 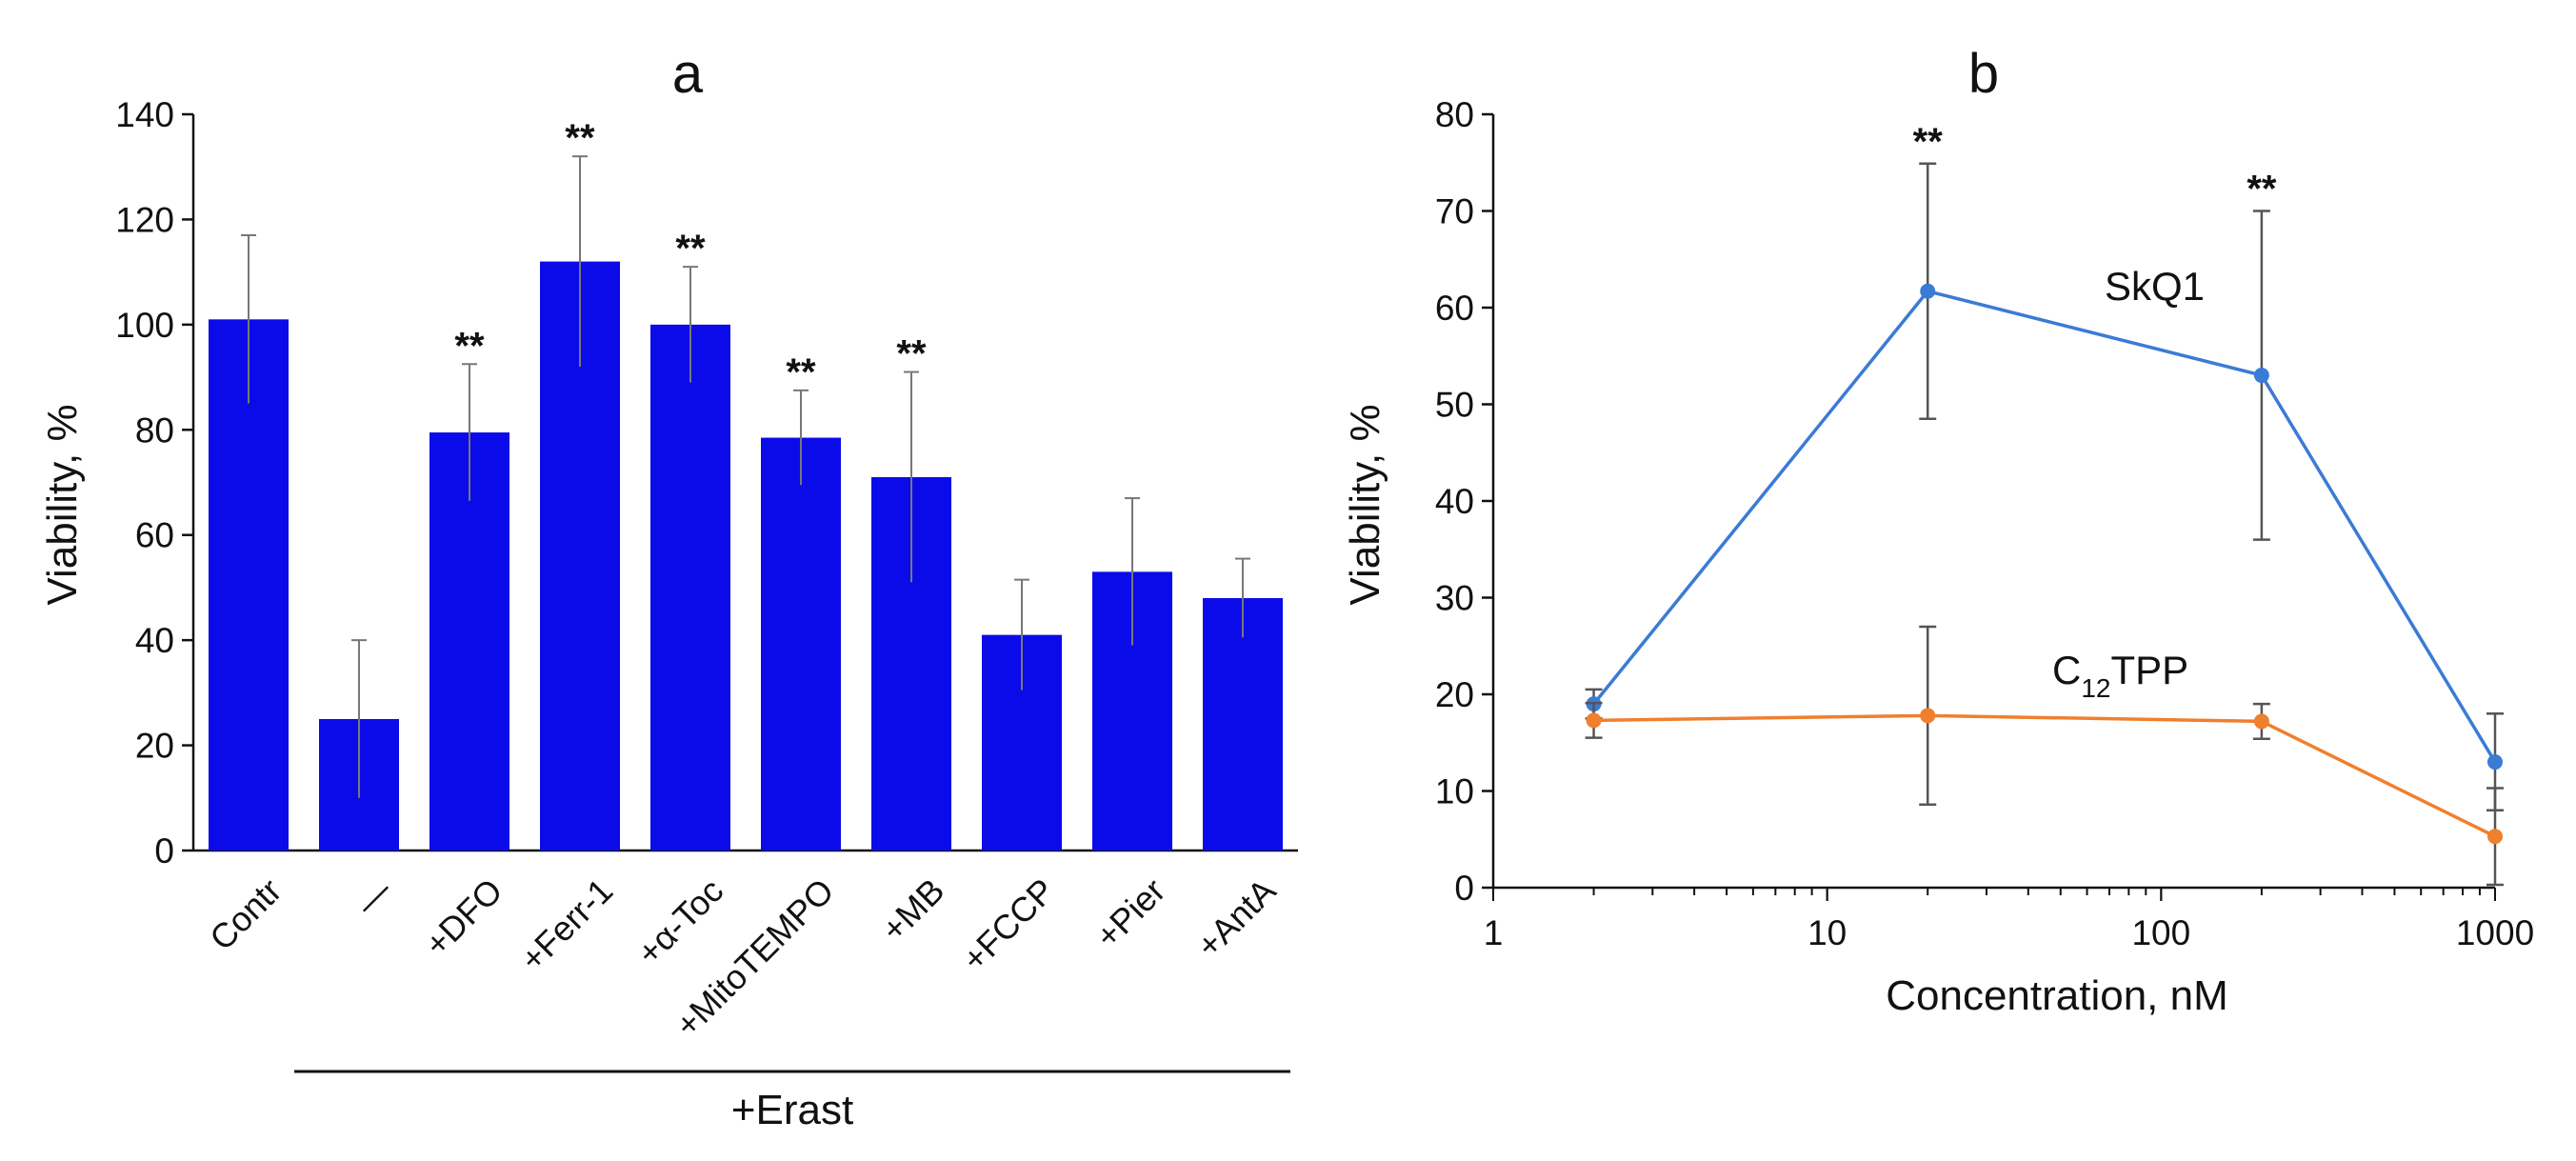 I want to click on significance-label-2: **, so click(x=469, y=346).